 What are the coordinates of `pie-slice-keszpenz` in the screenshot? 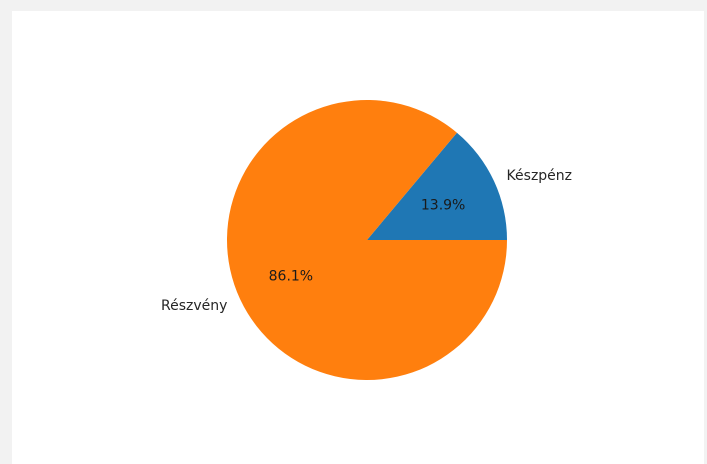 It's located at (437, 186).